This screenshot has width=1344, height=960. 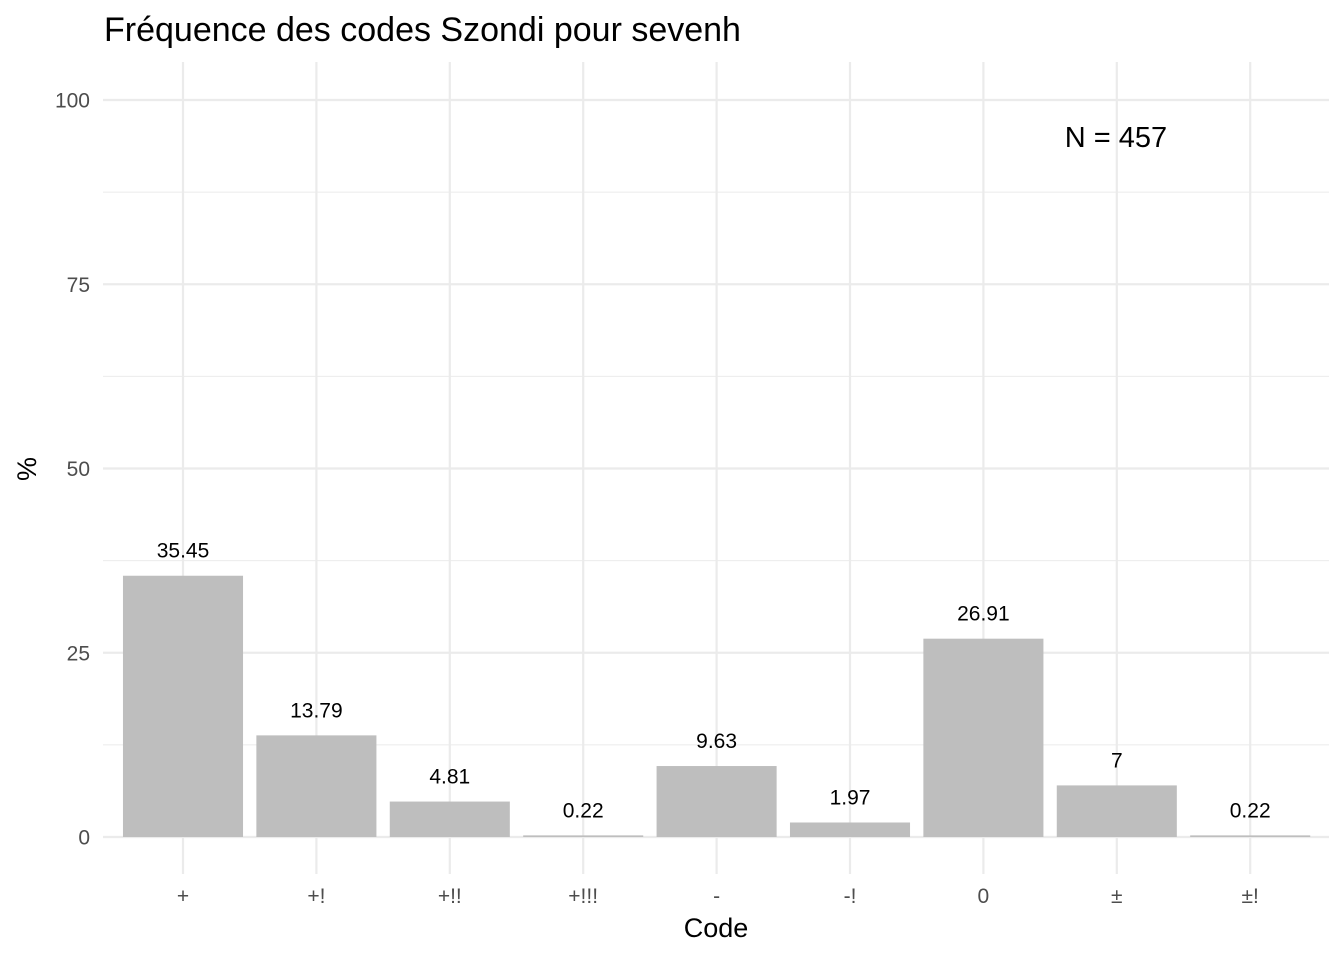 What do you see at coordinates (583, 896) in the screenshot?
I see `x-tick-label: +!!!` at bounding box center [583, 896].